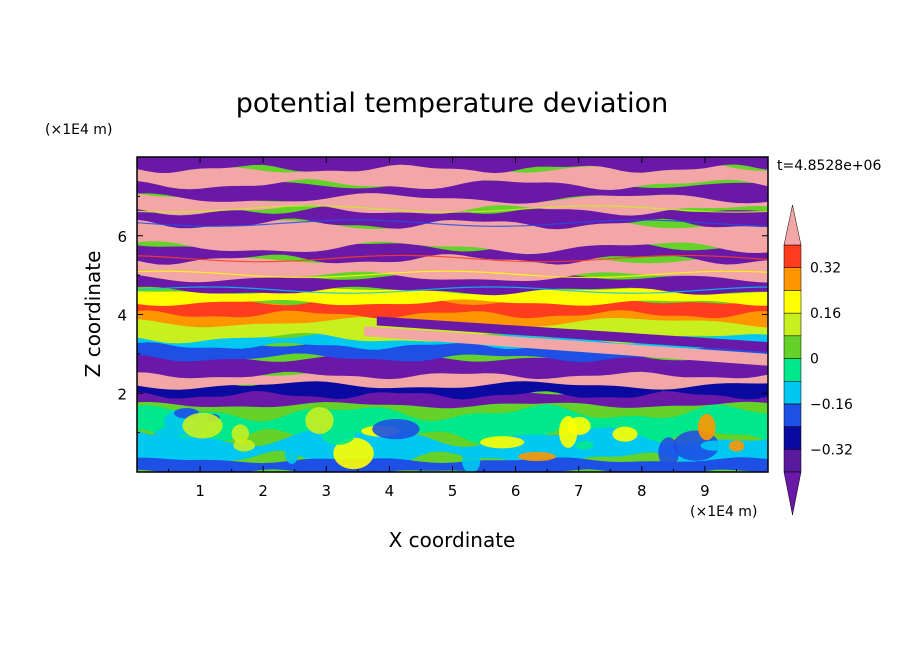  I want to click on x-tick-label: 9, so click(705, 491).